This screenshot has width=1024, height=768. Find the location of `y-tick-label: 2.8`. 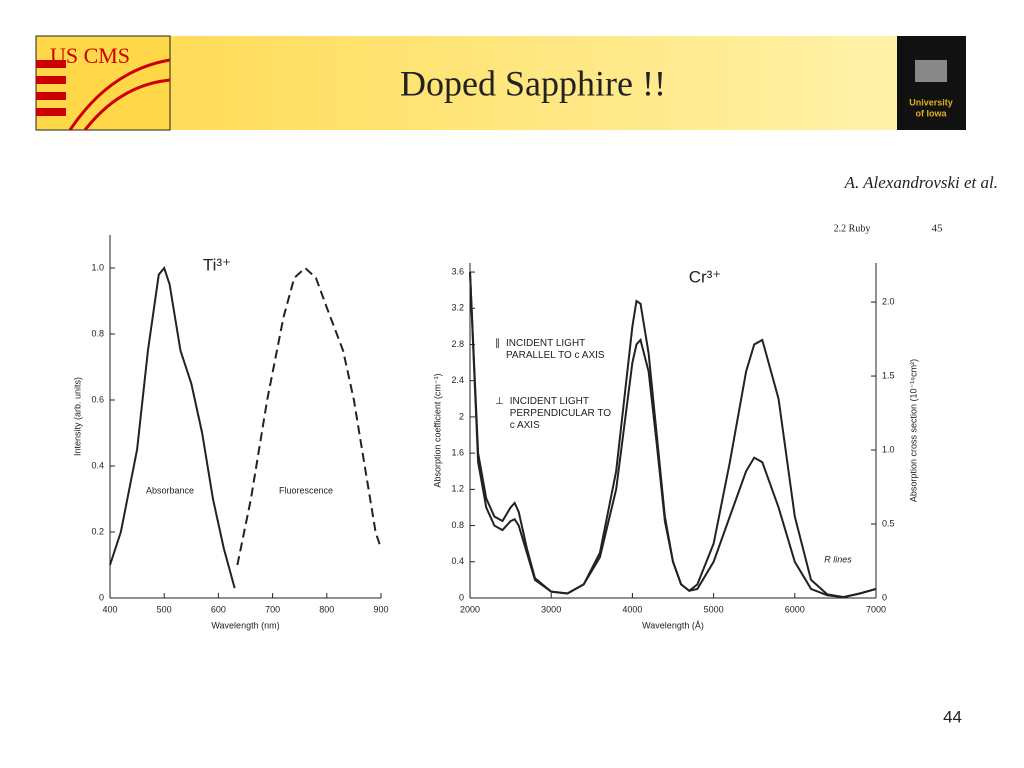

y-tick-label: 2.8 is located at coordinates (457, 344).